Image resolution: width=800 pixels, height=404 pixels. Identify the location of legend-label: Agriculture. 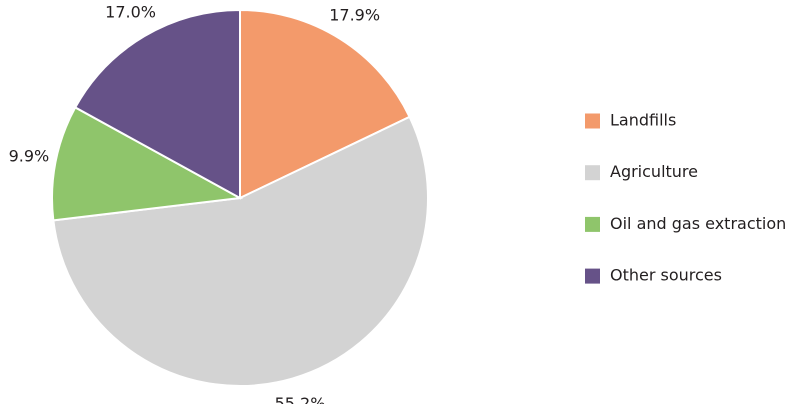
(654, 171).